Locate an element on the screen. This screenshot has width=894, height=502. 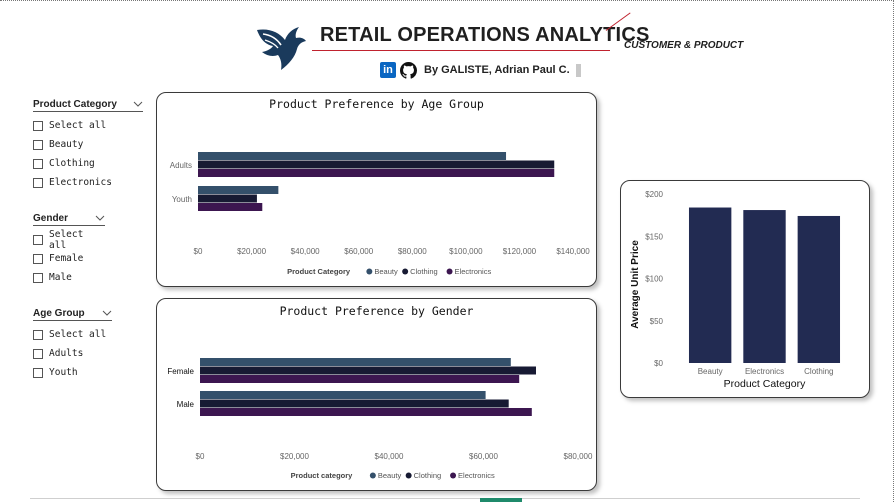
y-tick-label: $50 is located at coordinates (657, 321).